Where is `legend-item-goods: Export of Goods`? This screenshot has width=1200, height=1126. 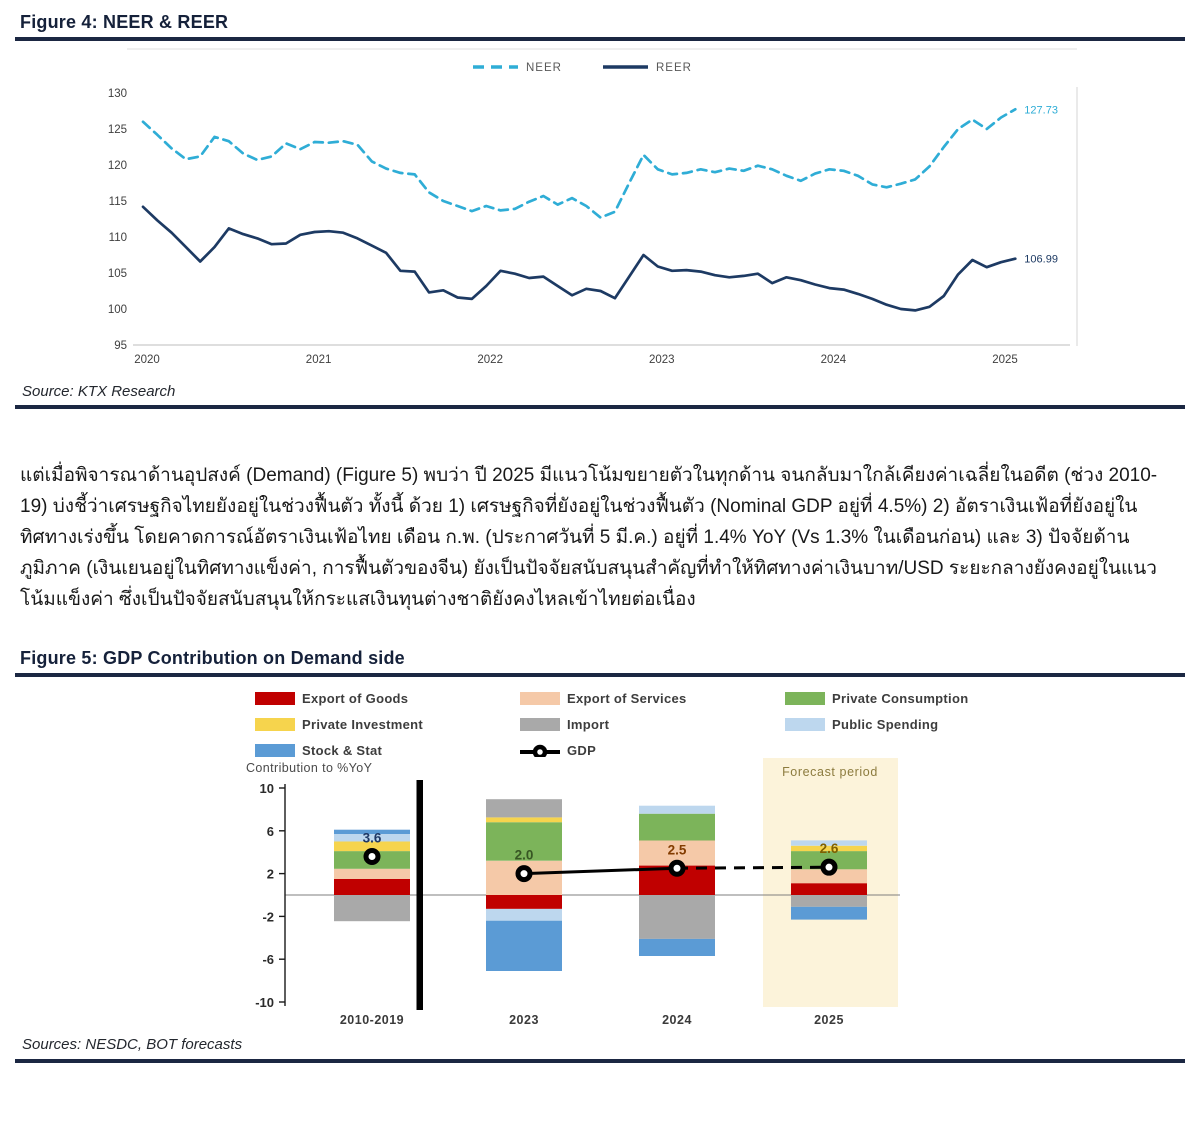
legend-item-goods: Export of Goods is located at coordinates (387, 698).